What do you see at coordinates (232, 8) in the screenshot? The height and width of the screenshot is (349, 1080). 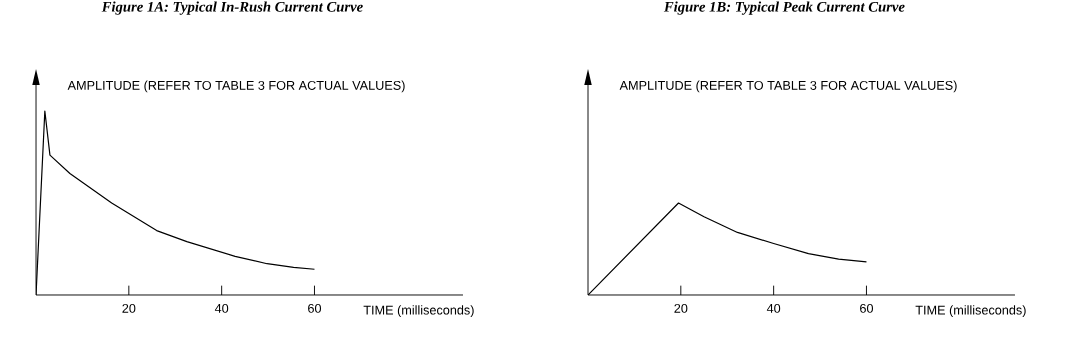 I see `chart-title: Figure 1A: Typical In-Rush Current Curve` at bounding box center [232, 8].